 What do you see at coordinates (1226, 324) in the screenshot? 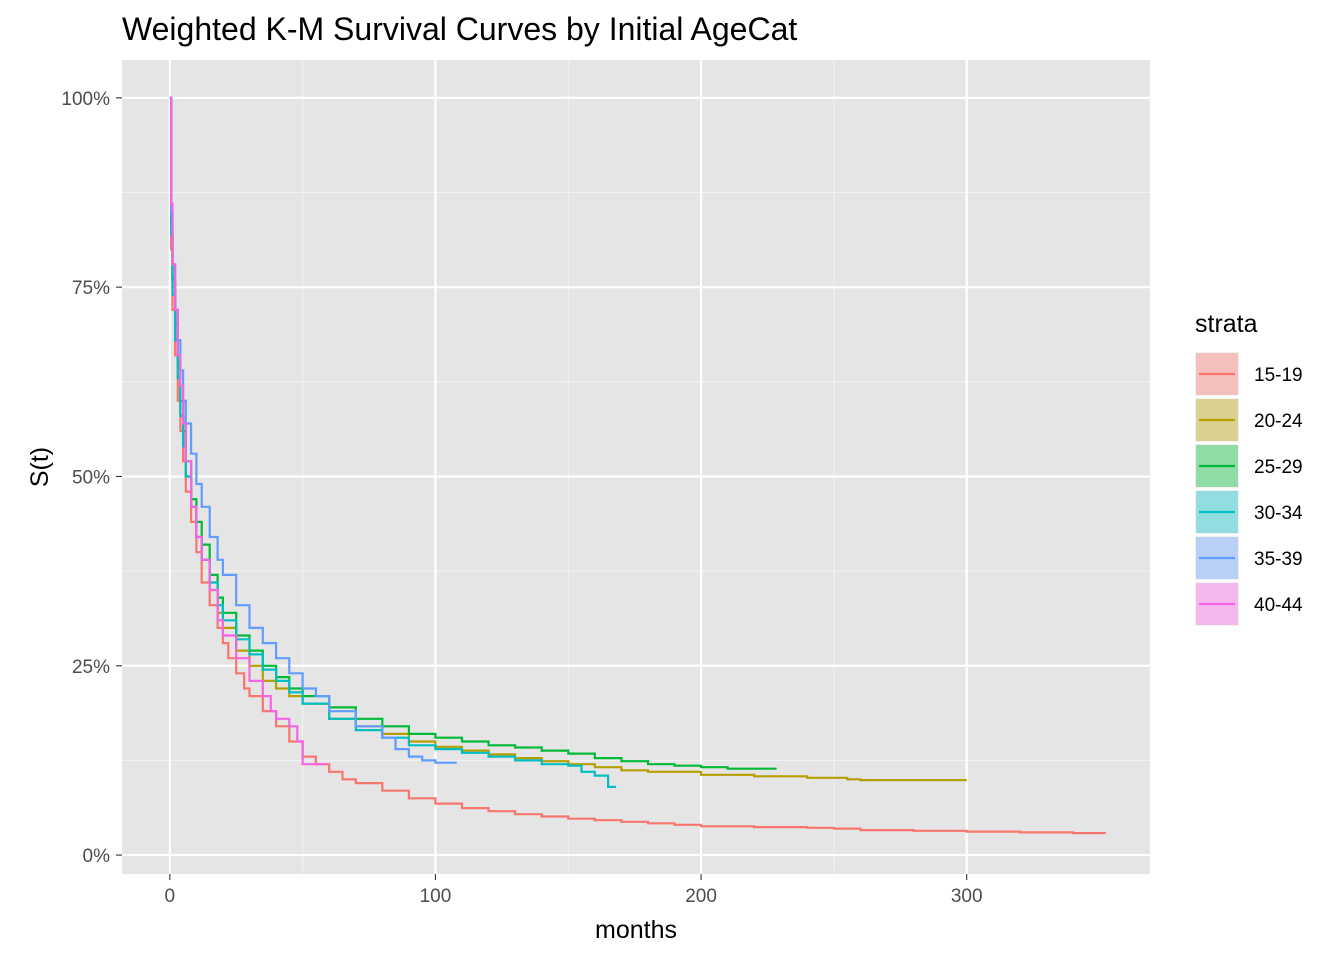
I see `legend-title: strata` at bounding box center [1226, 324].